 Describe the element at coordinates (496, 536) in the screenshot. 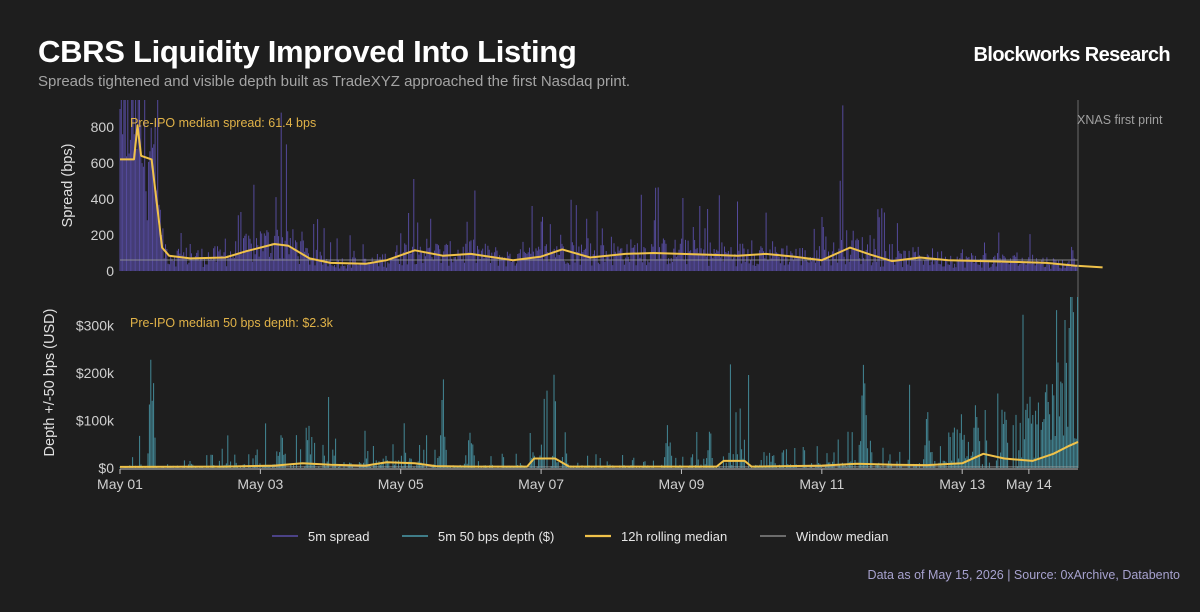

I see `legend-label-depth: 5m 50 bps depth ($)` at that location.